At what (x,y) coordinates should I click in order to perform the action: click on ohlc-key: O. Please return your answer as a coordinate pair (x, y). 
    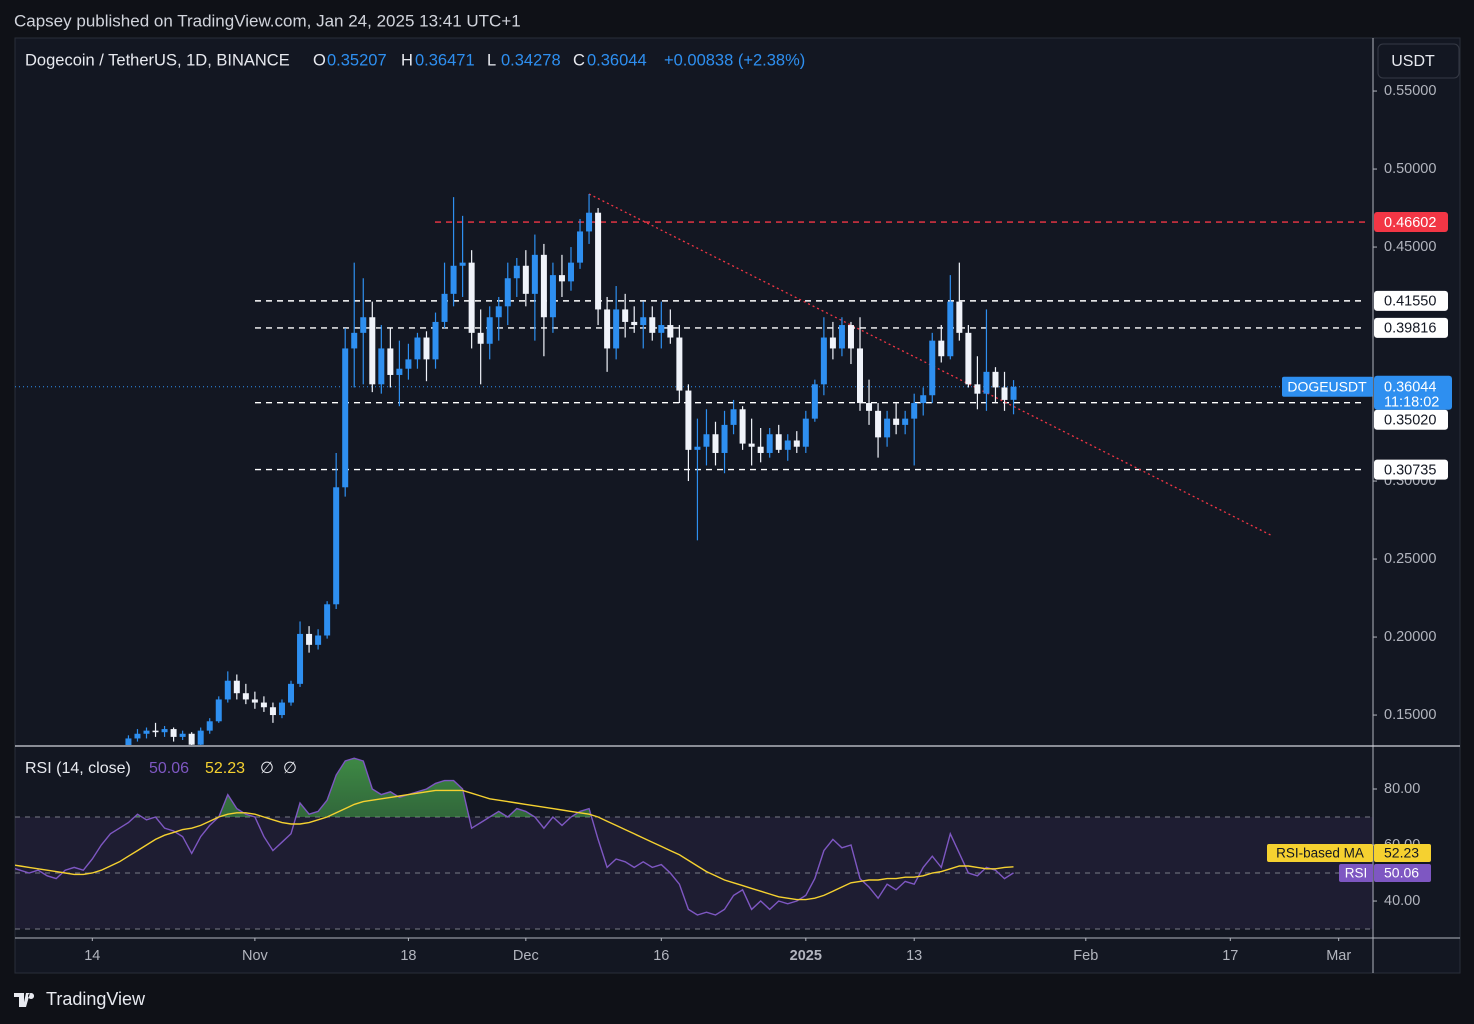
    Looking at the image, I should click on (319, 60).